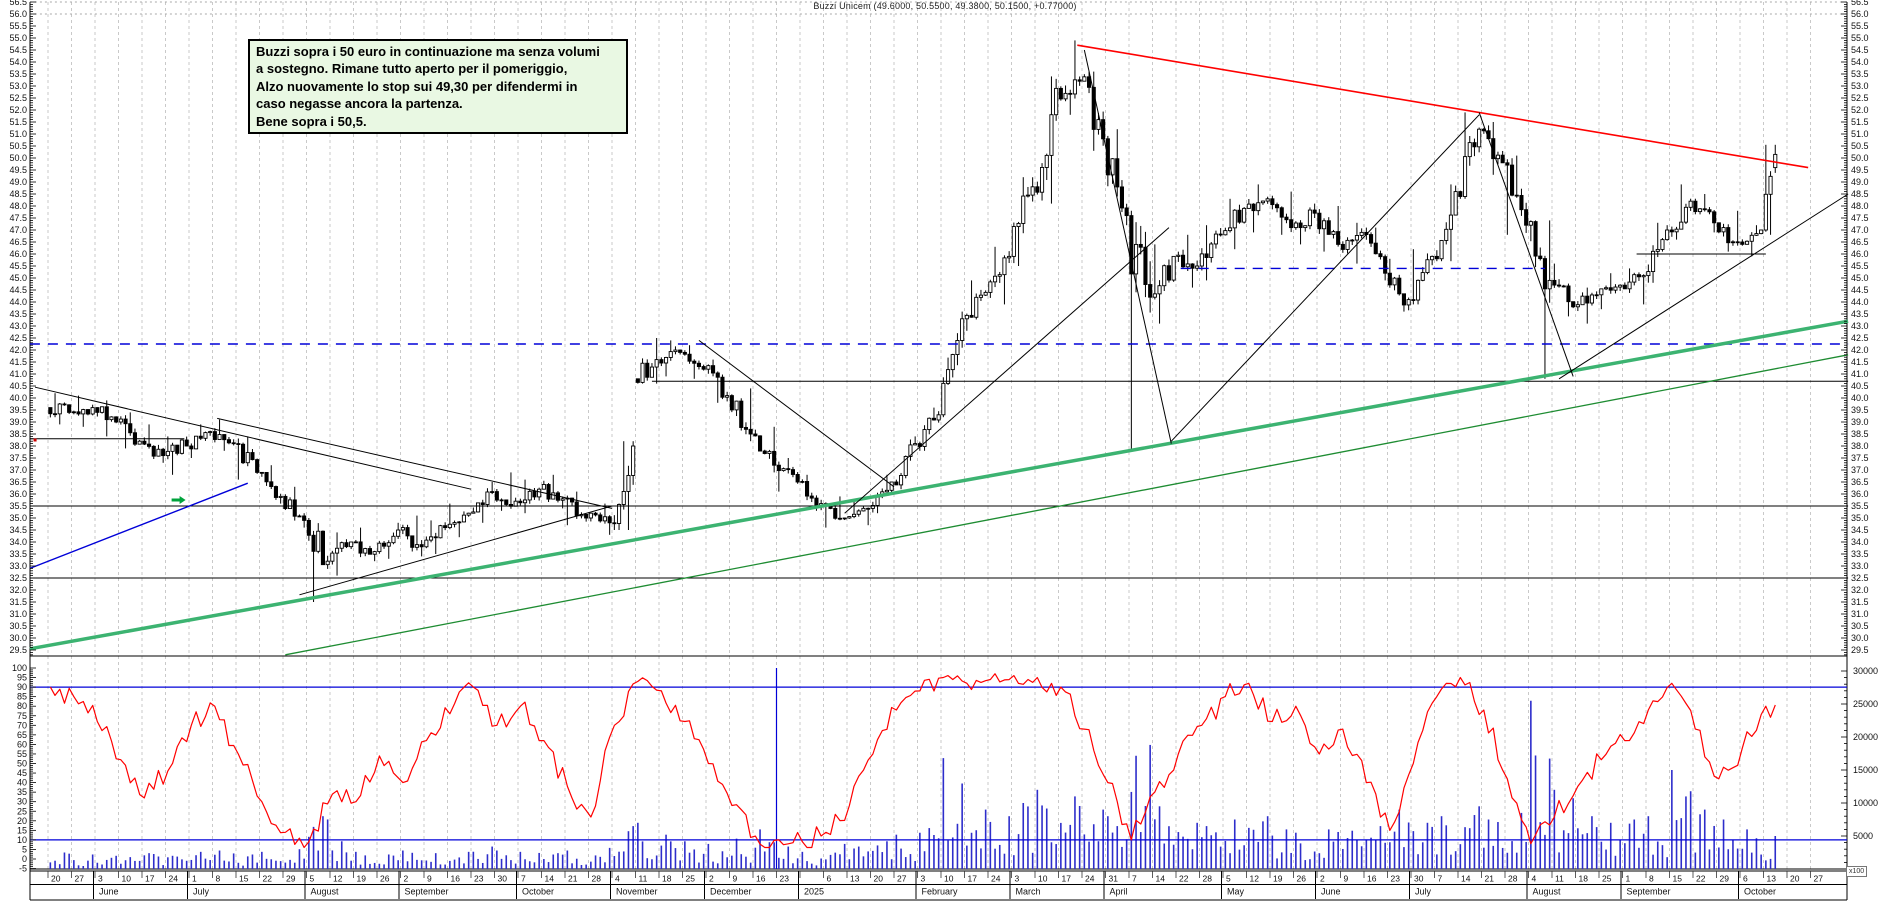 The image size is (1890, 902). Describe the element at coordinates (1860, 254) in the screenshot. I see `svg-text: 46.0` at that location.